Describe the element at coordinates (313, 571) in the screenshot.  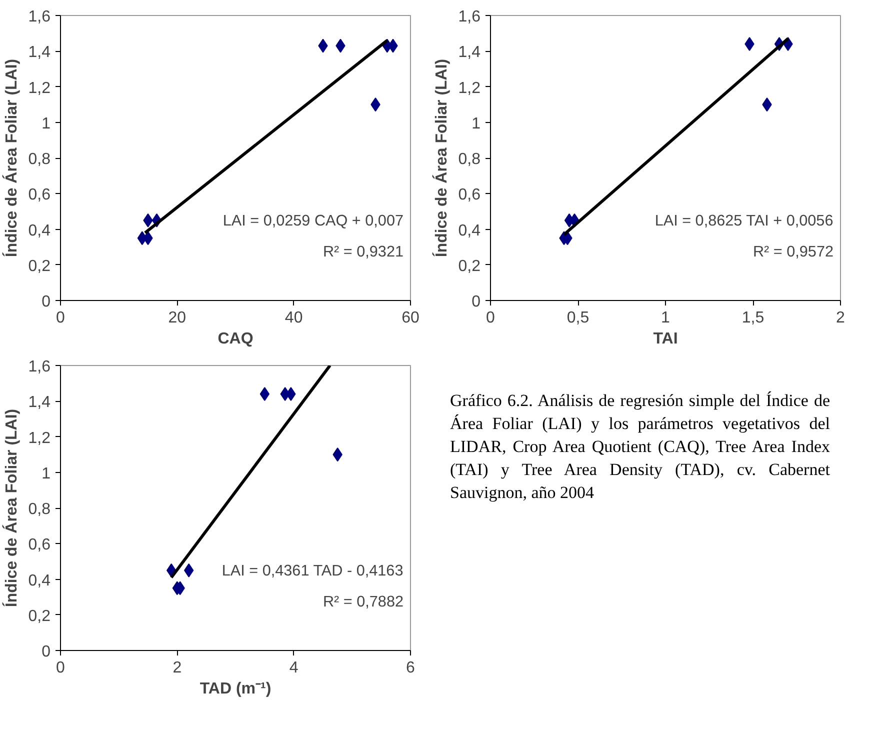
I see `annotation: LAI = 0,4361 TAD - 0,4163` at that location.